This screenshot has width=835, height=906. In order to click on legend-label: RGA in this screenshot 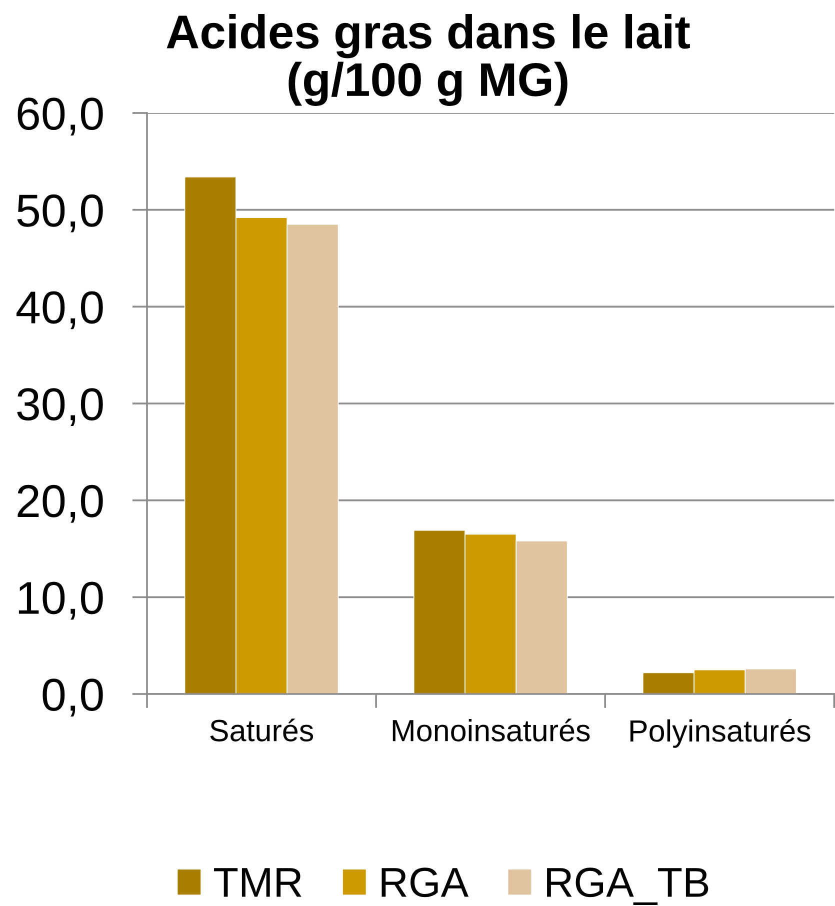, I will do `click(425, 883)`.